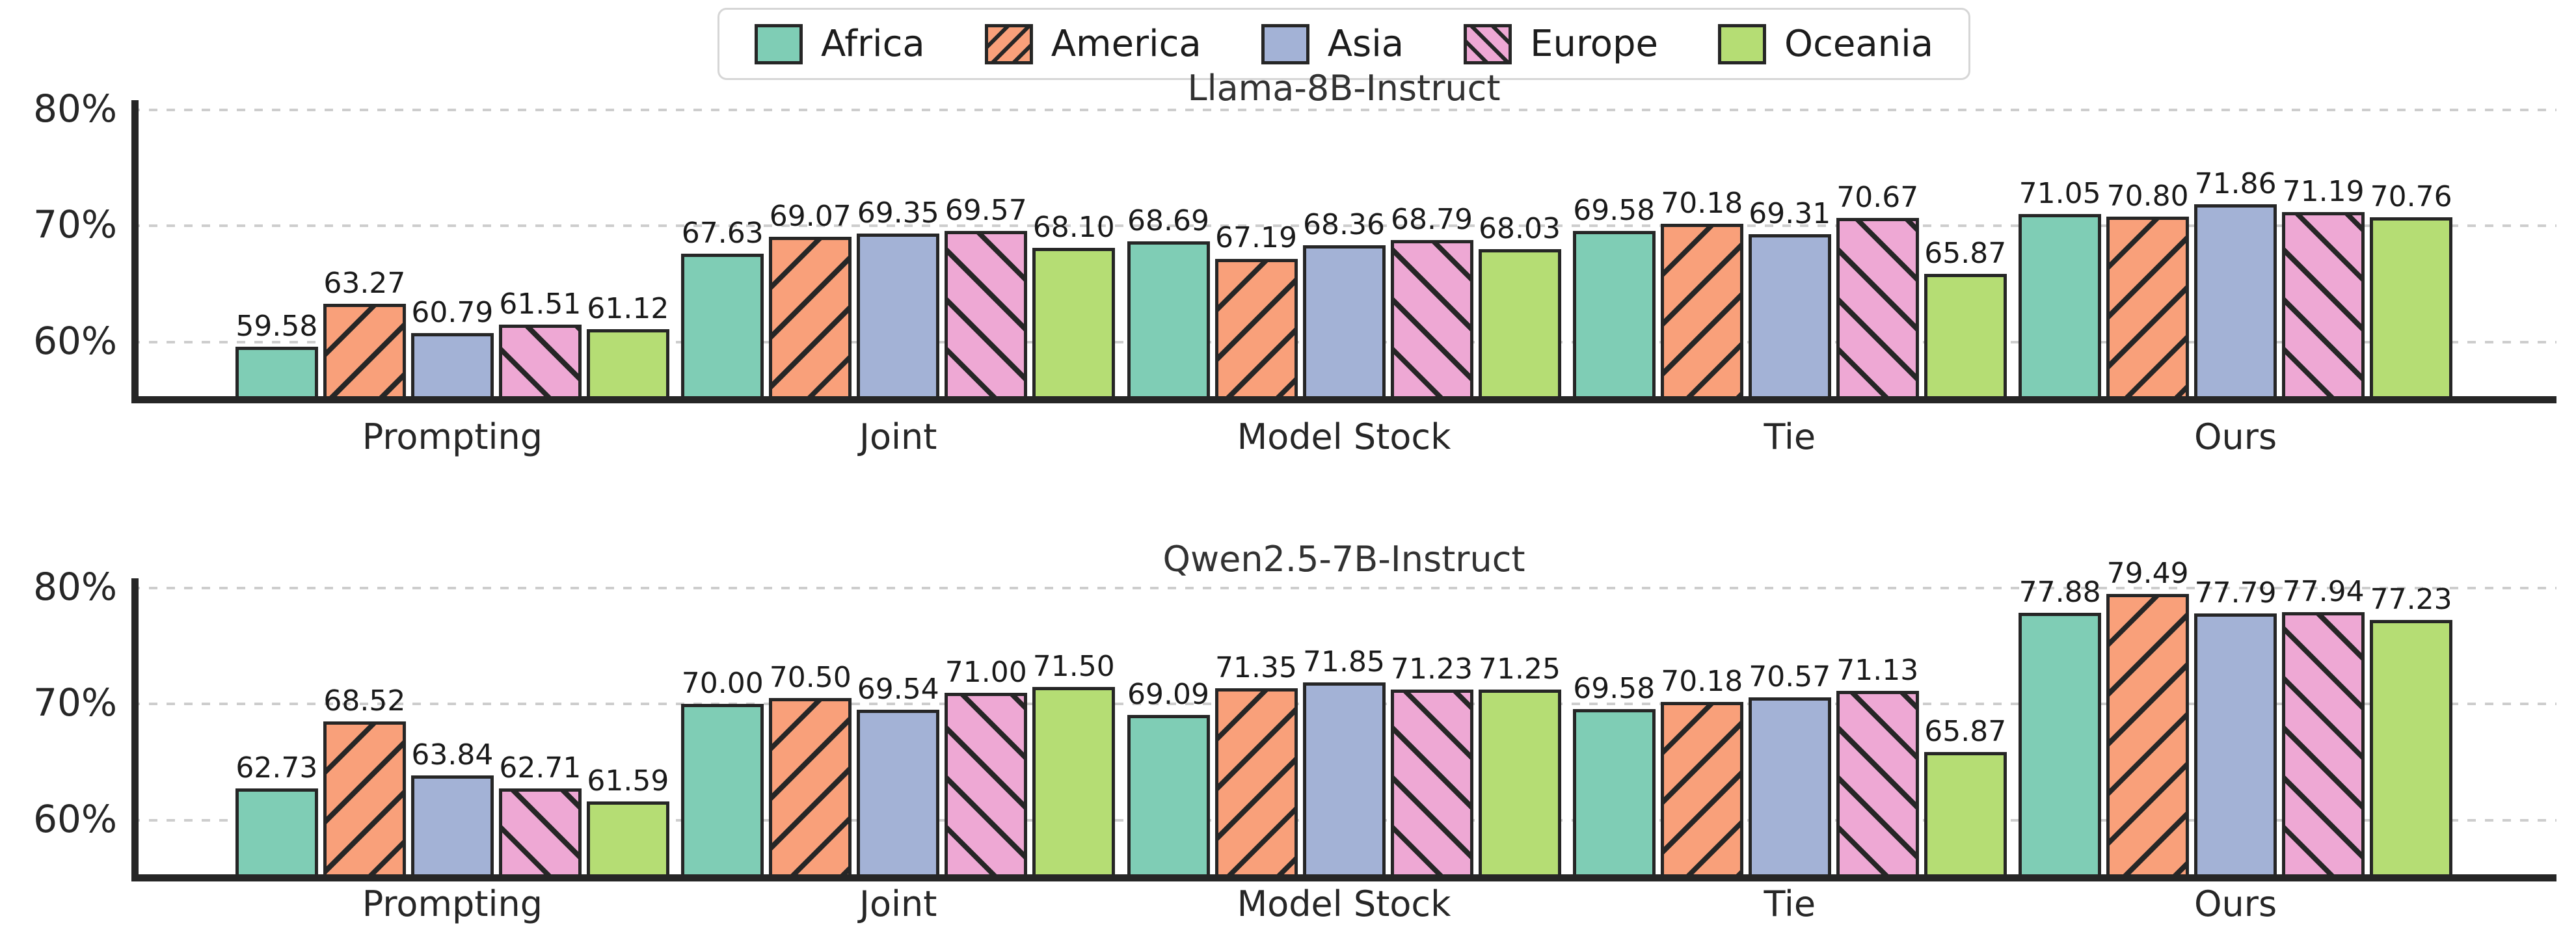 The width and height of the screenshot is (2576, 927). What do you see at coordinates (2323, 192) in the screenshot?
I see `bar-value-europe-ours: 71.19` at bounding box center [2323, 192].